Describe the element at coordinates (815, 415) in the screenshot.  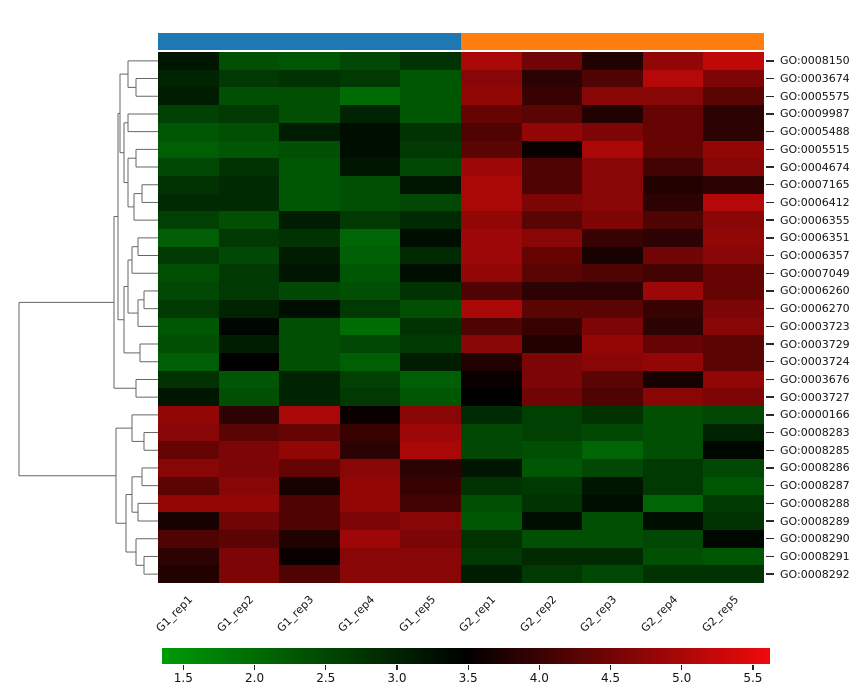
I see `row-label: GO:0000166` at that location.